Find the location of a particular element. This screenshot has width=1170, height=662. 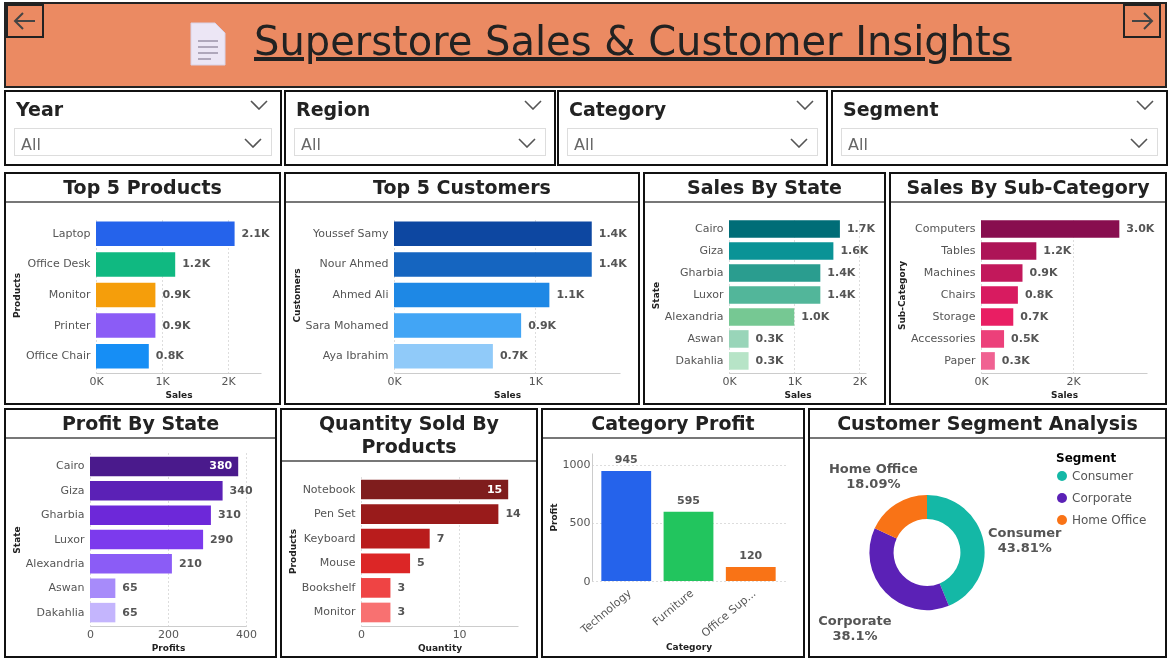

y-tick-label: 0 is located at coordinates (587, 581).